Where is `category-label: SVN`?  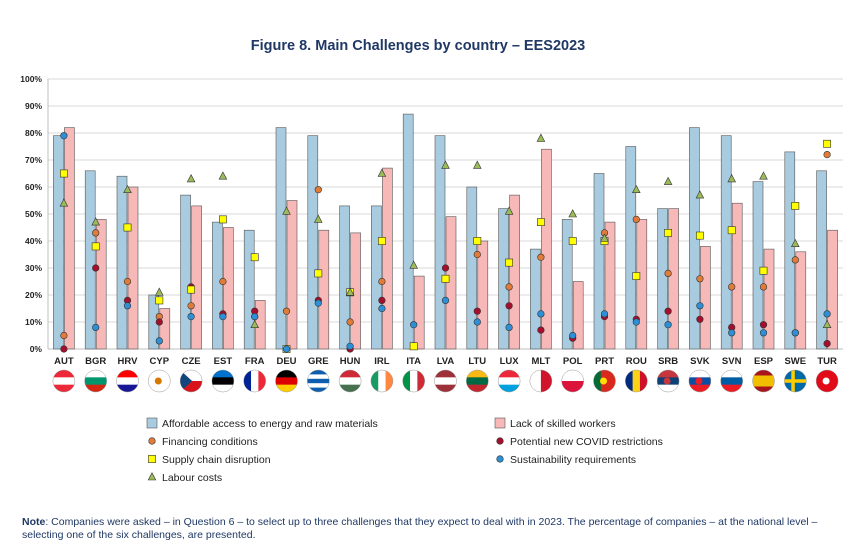 category-label: SVN is located at coordinates (732, 361).